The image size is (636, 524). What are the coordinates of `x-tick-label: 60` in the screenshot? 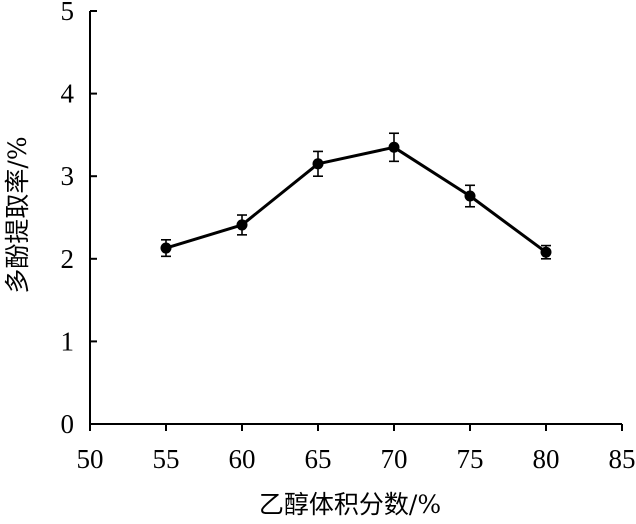 It's located at (242, 459).